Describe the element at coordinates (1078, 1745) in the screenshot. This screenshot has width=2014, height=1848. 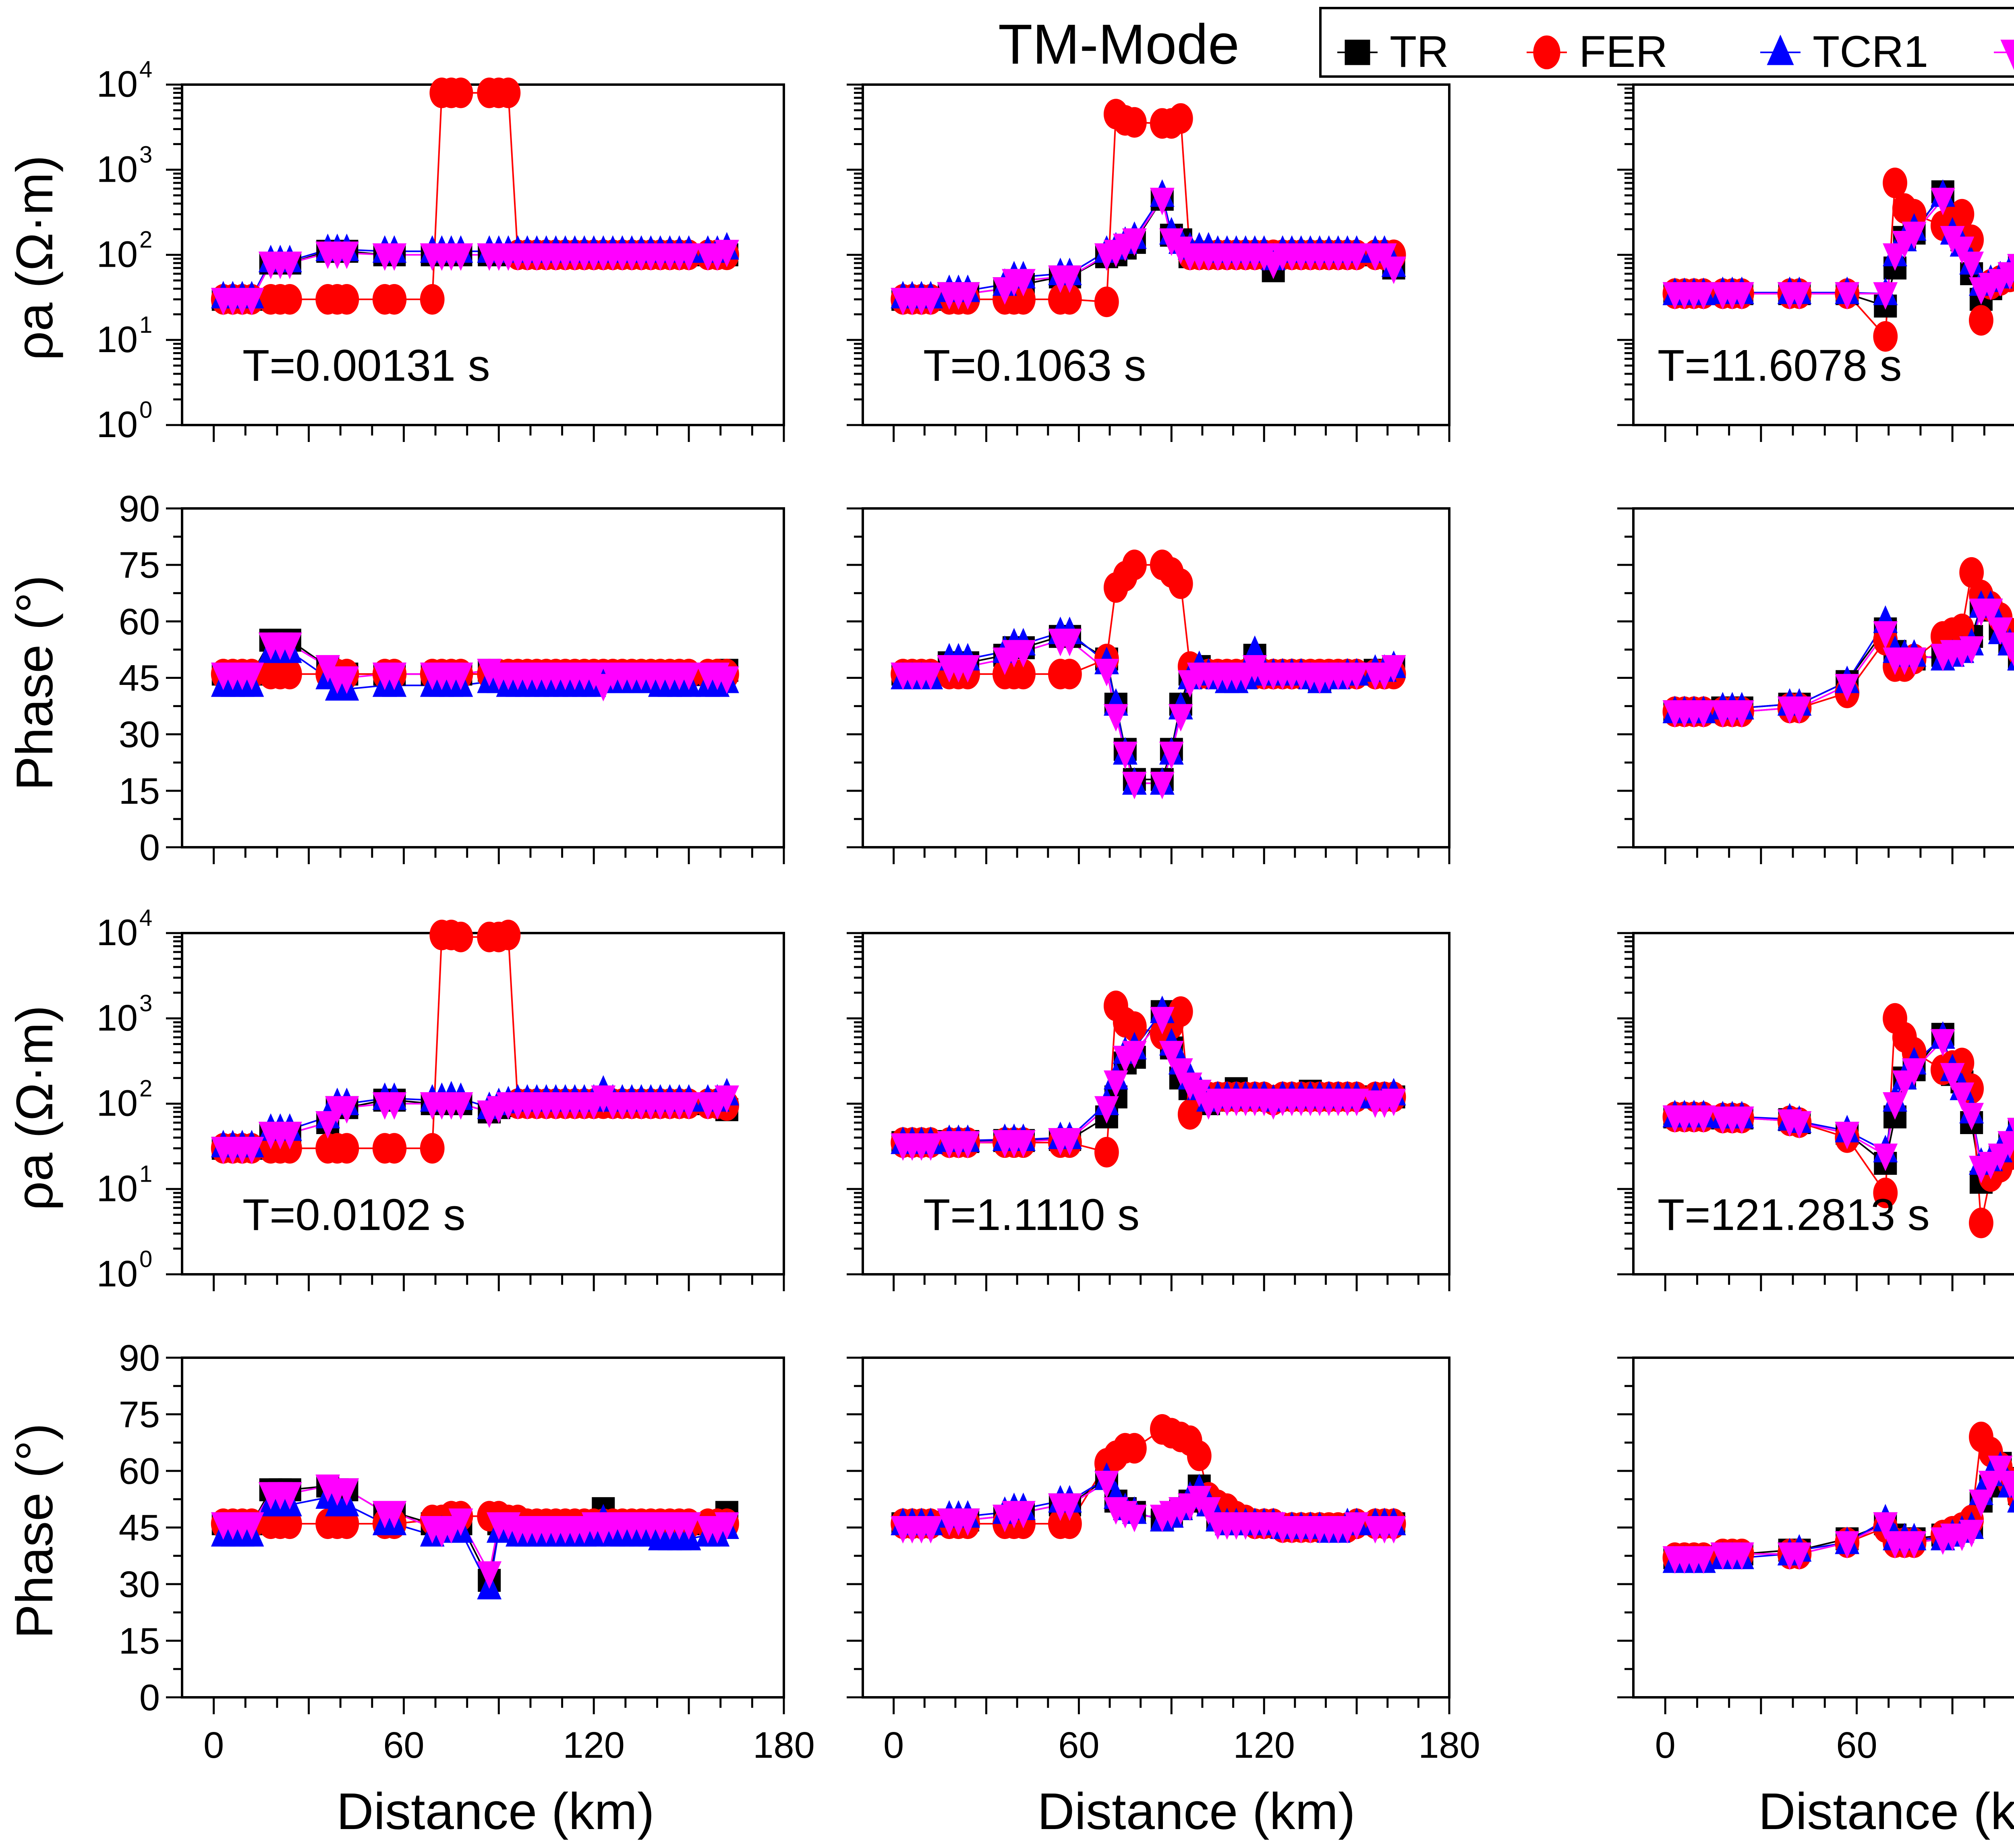
I see `x-tick-label: 60` at that location.